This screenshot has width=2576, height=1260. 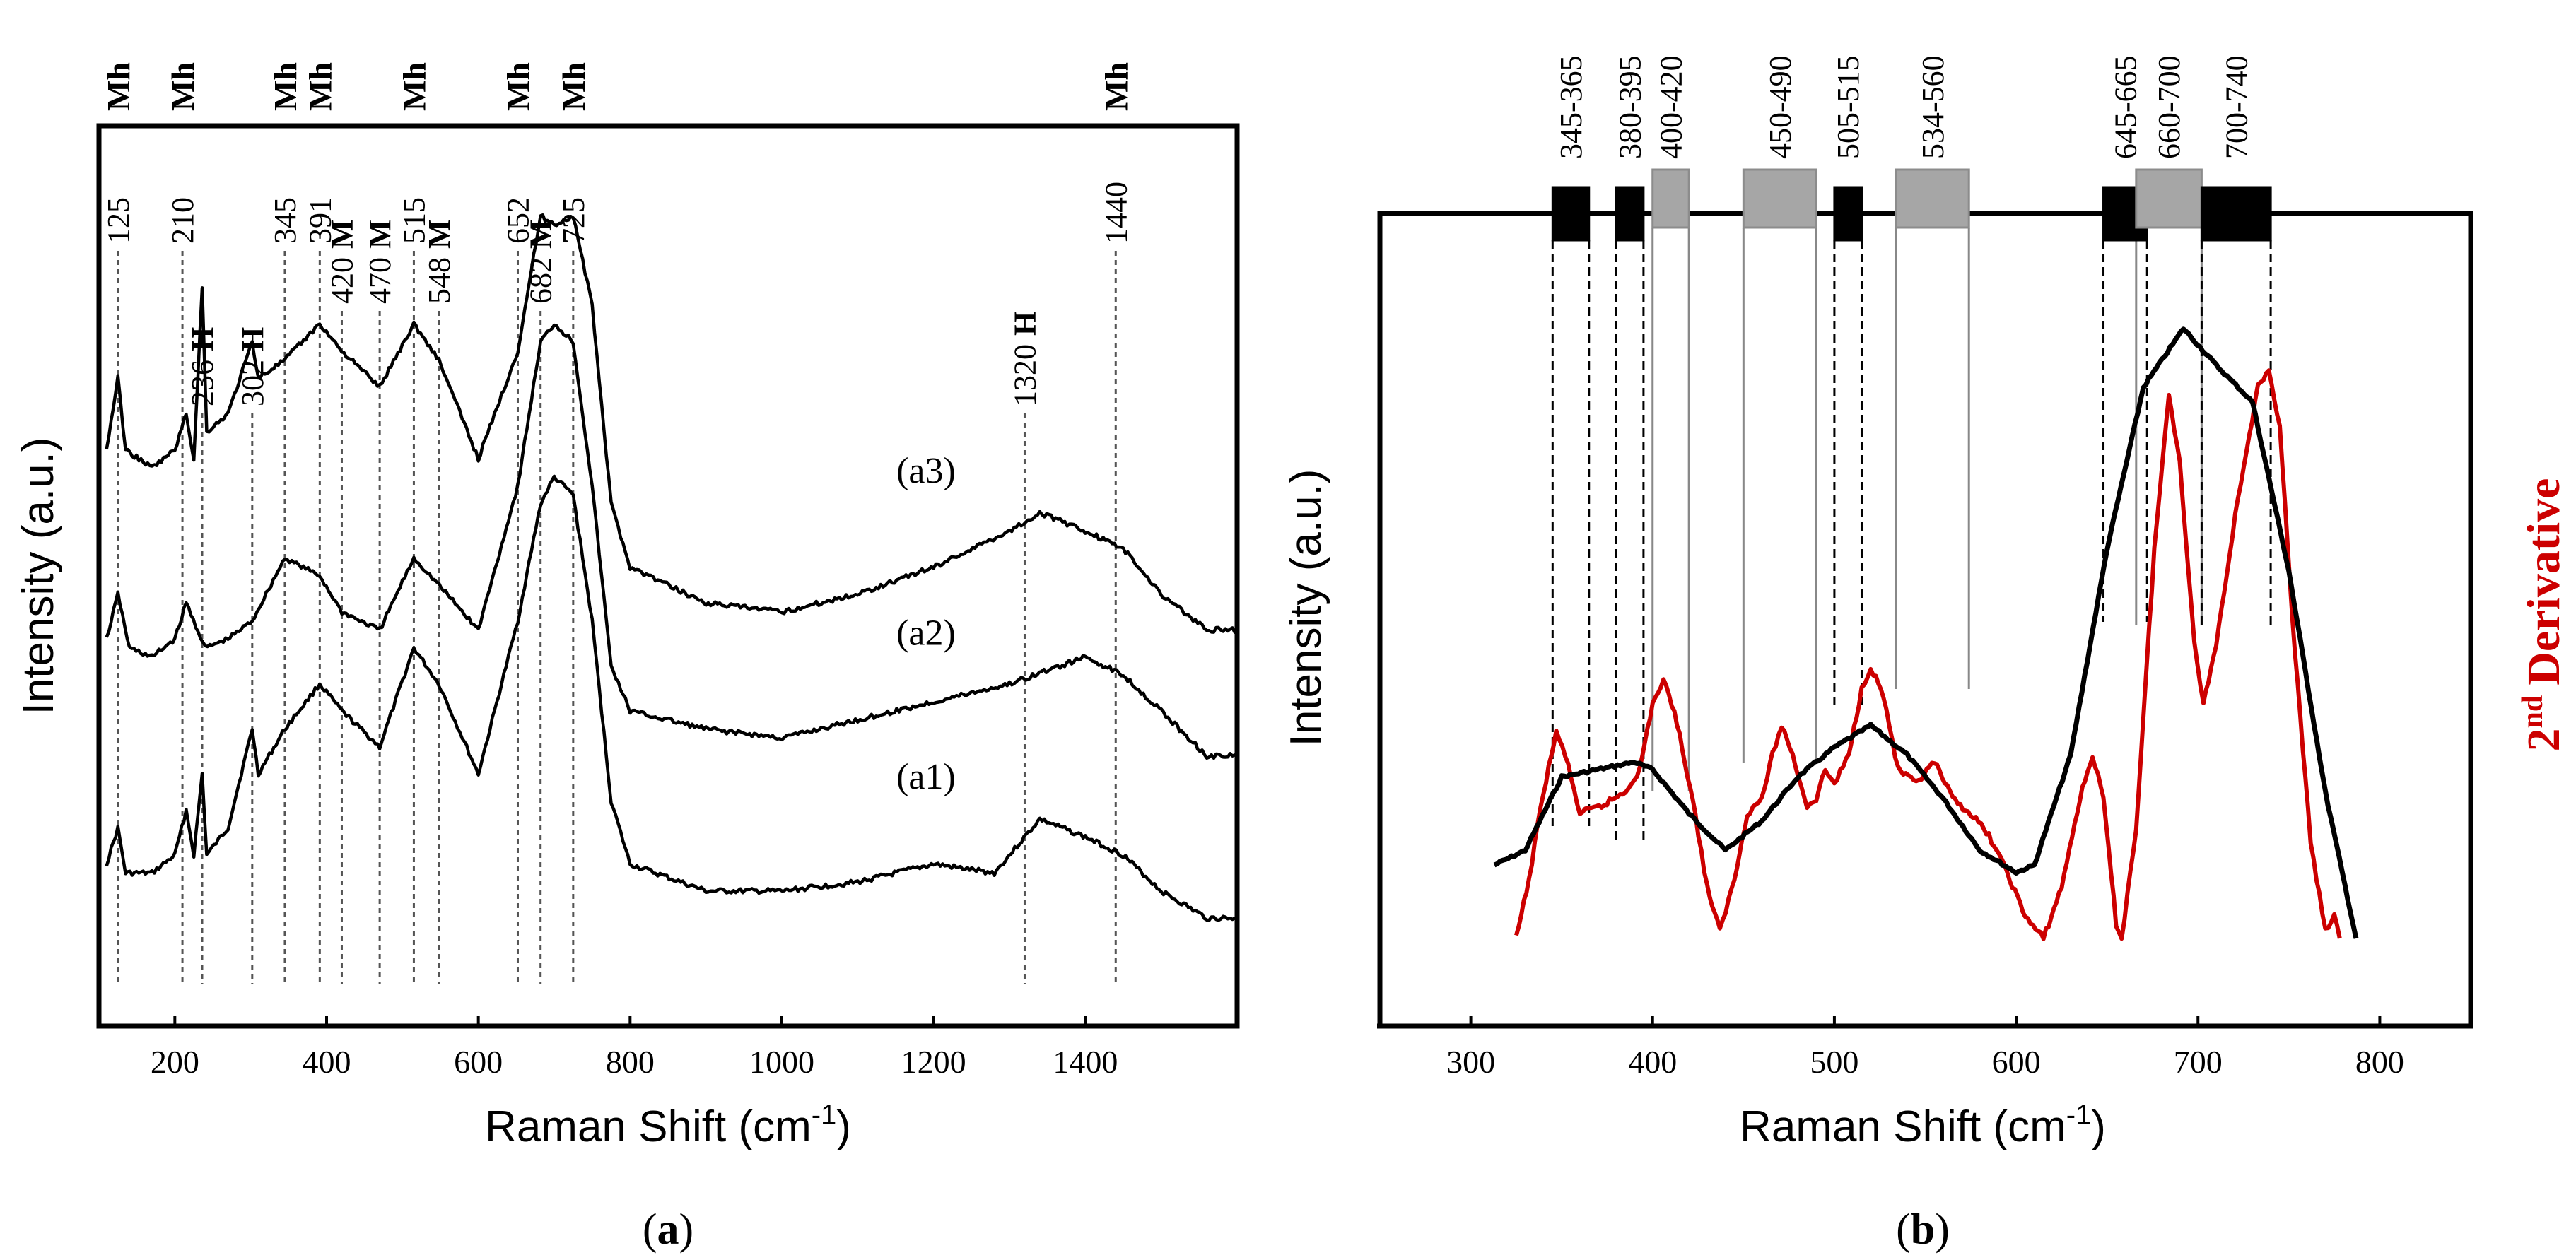 I want to click on panel-a-peak-value: 548, so click(x=439, y=280).